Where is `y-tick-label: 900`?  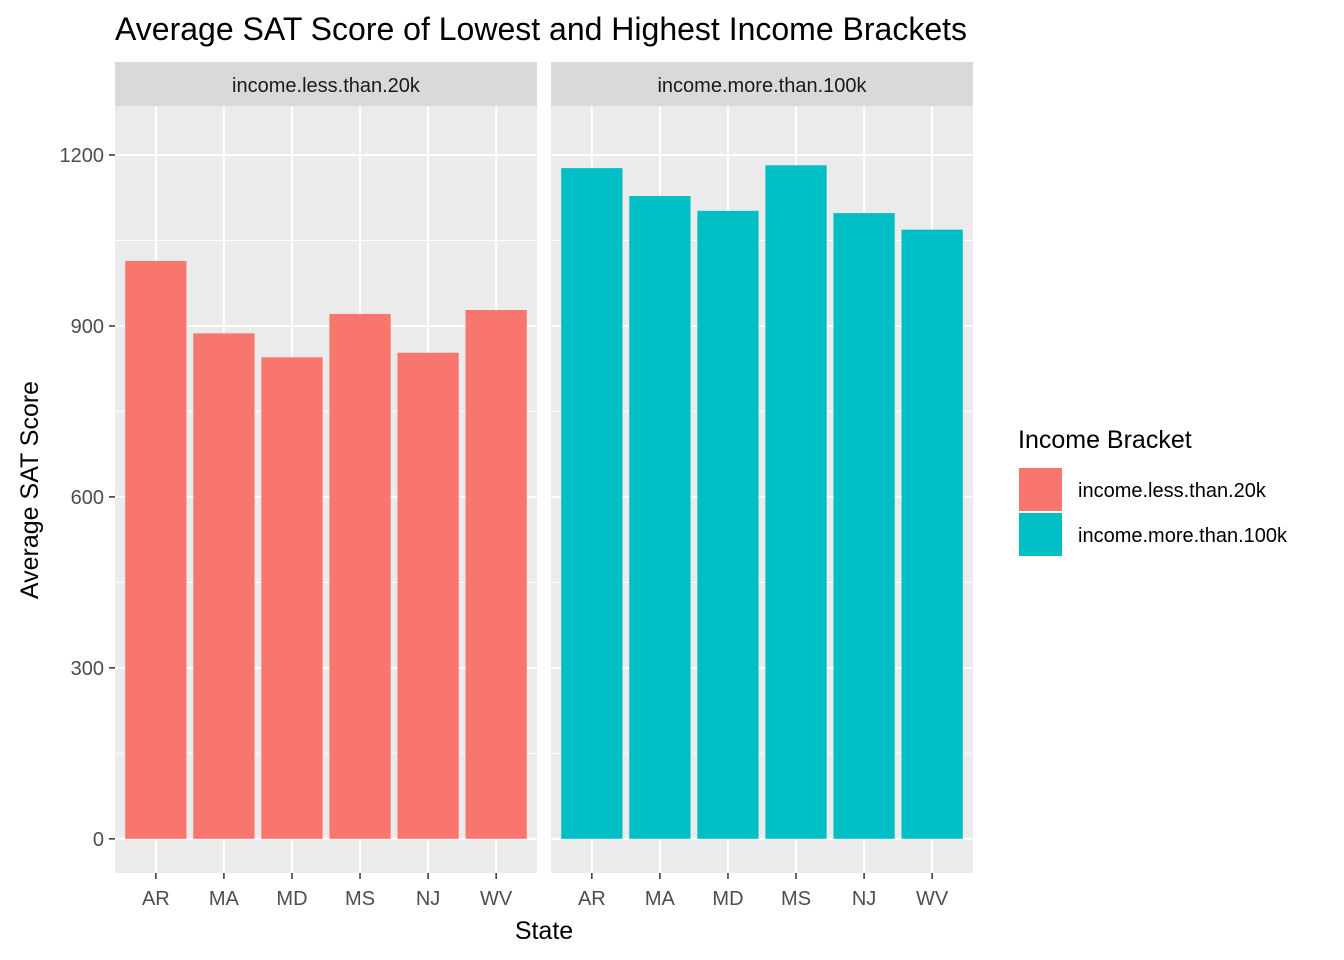
y-tick-label: 900 is located at coordinates (87, 327).